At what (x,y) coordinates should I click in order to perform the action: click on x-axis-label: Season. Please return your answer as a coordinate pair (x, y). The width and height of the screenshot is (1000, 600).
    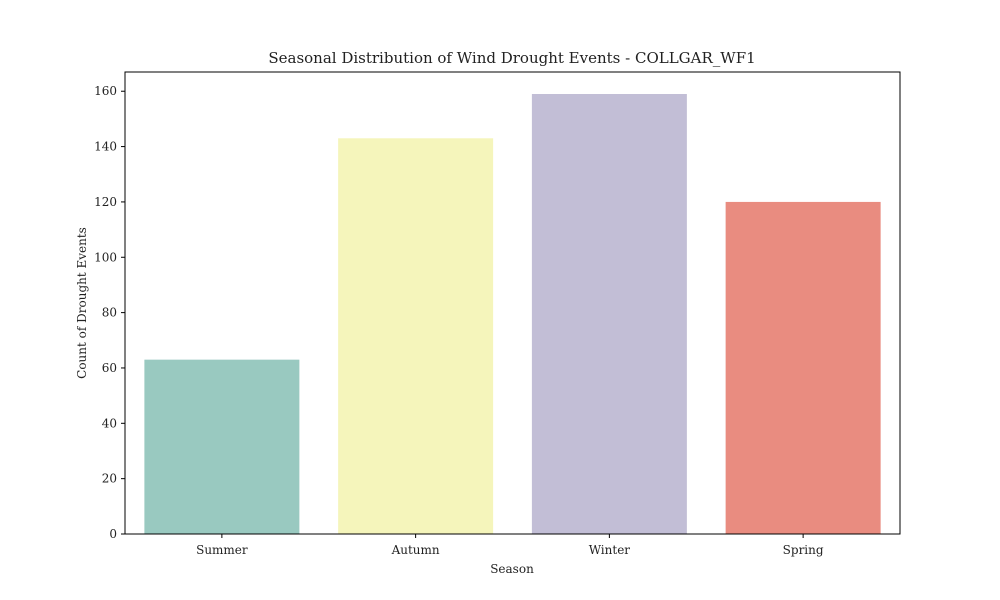
    Looking at the image, I should click on (512, 569).